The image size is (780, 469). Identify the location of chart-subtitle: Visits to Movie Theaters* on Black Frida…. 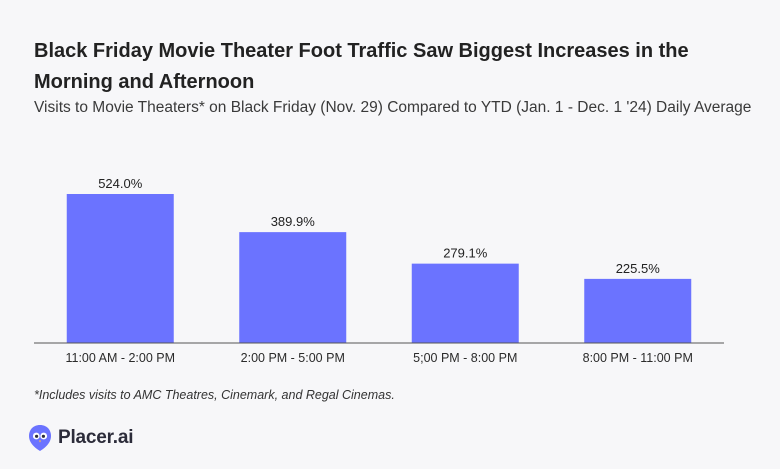
(393, 107).